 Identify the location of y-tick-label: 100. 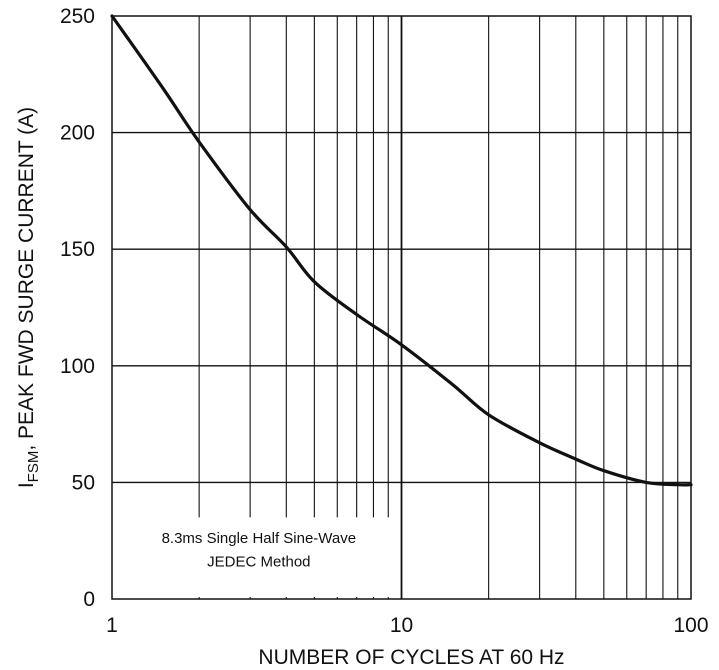
(77, 366).